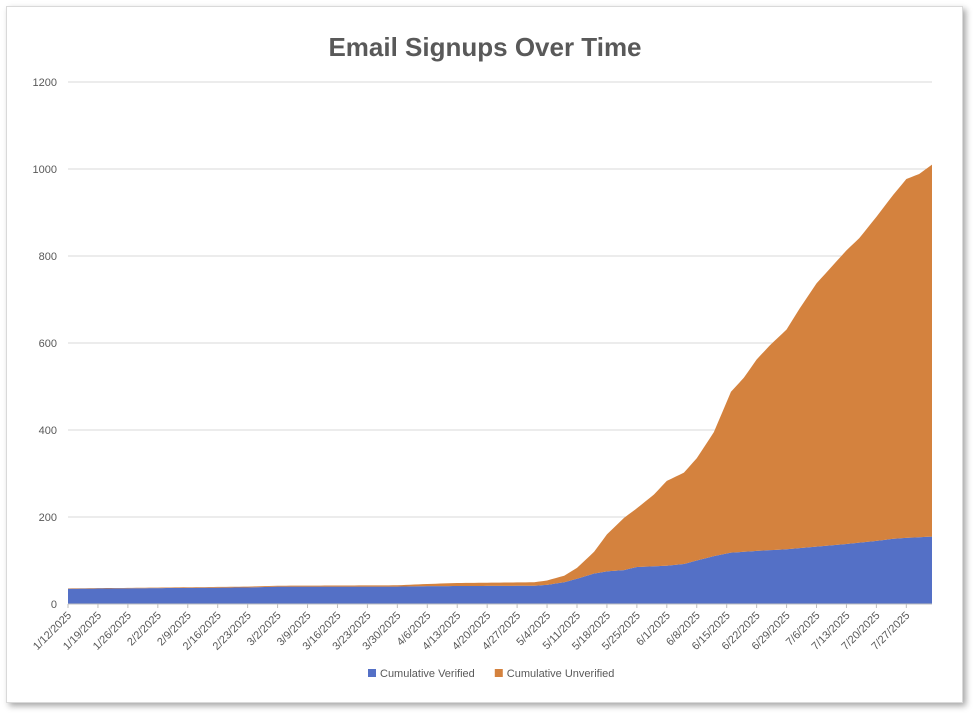 The width and height of the screenshot is (973, 713). Describe the element at coordinates (48, 431) in the screenshot. I see `y-tick-label: 400` at that location.